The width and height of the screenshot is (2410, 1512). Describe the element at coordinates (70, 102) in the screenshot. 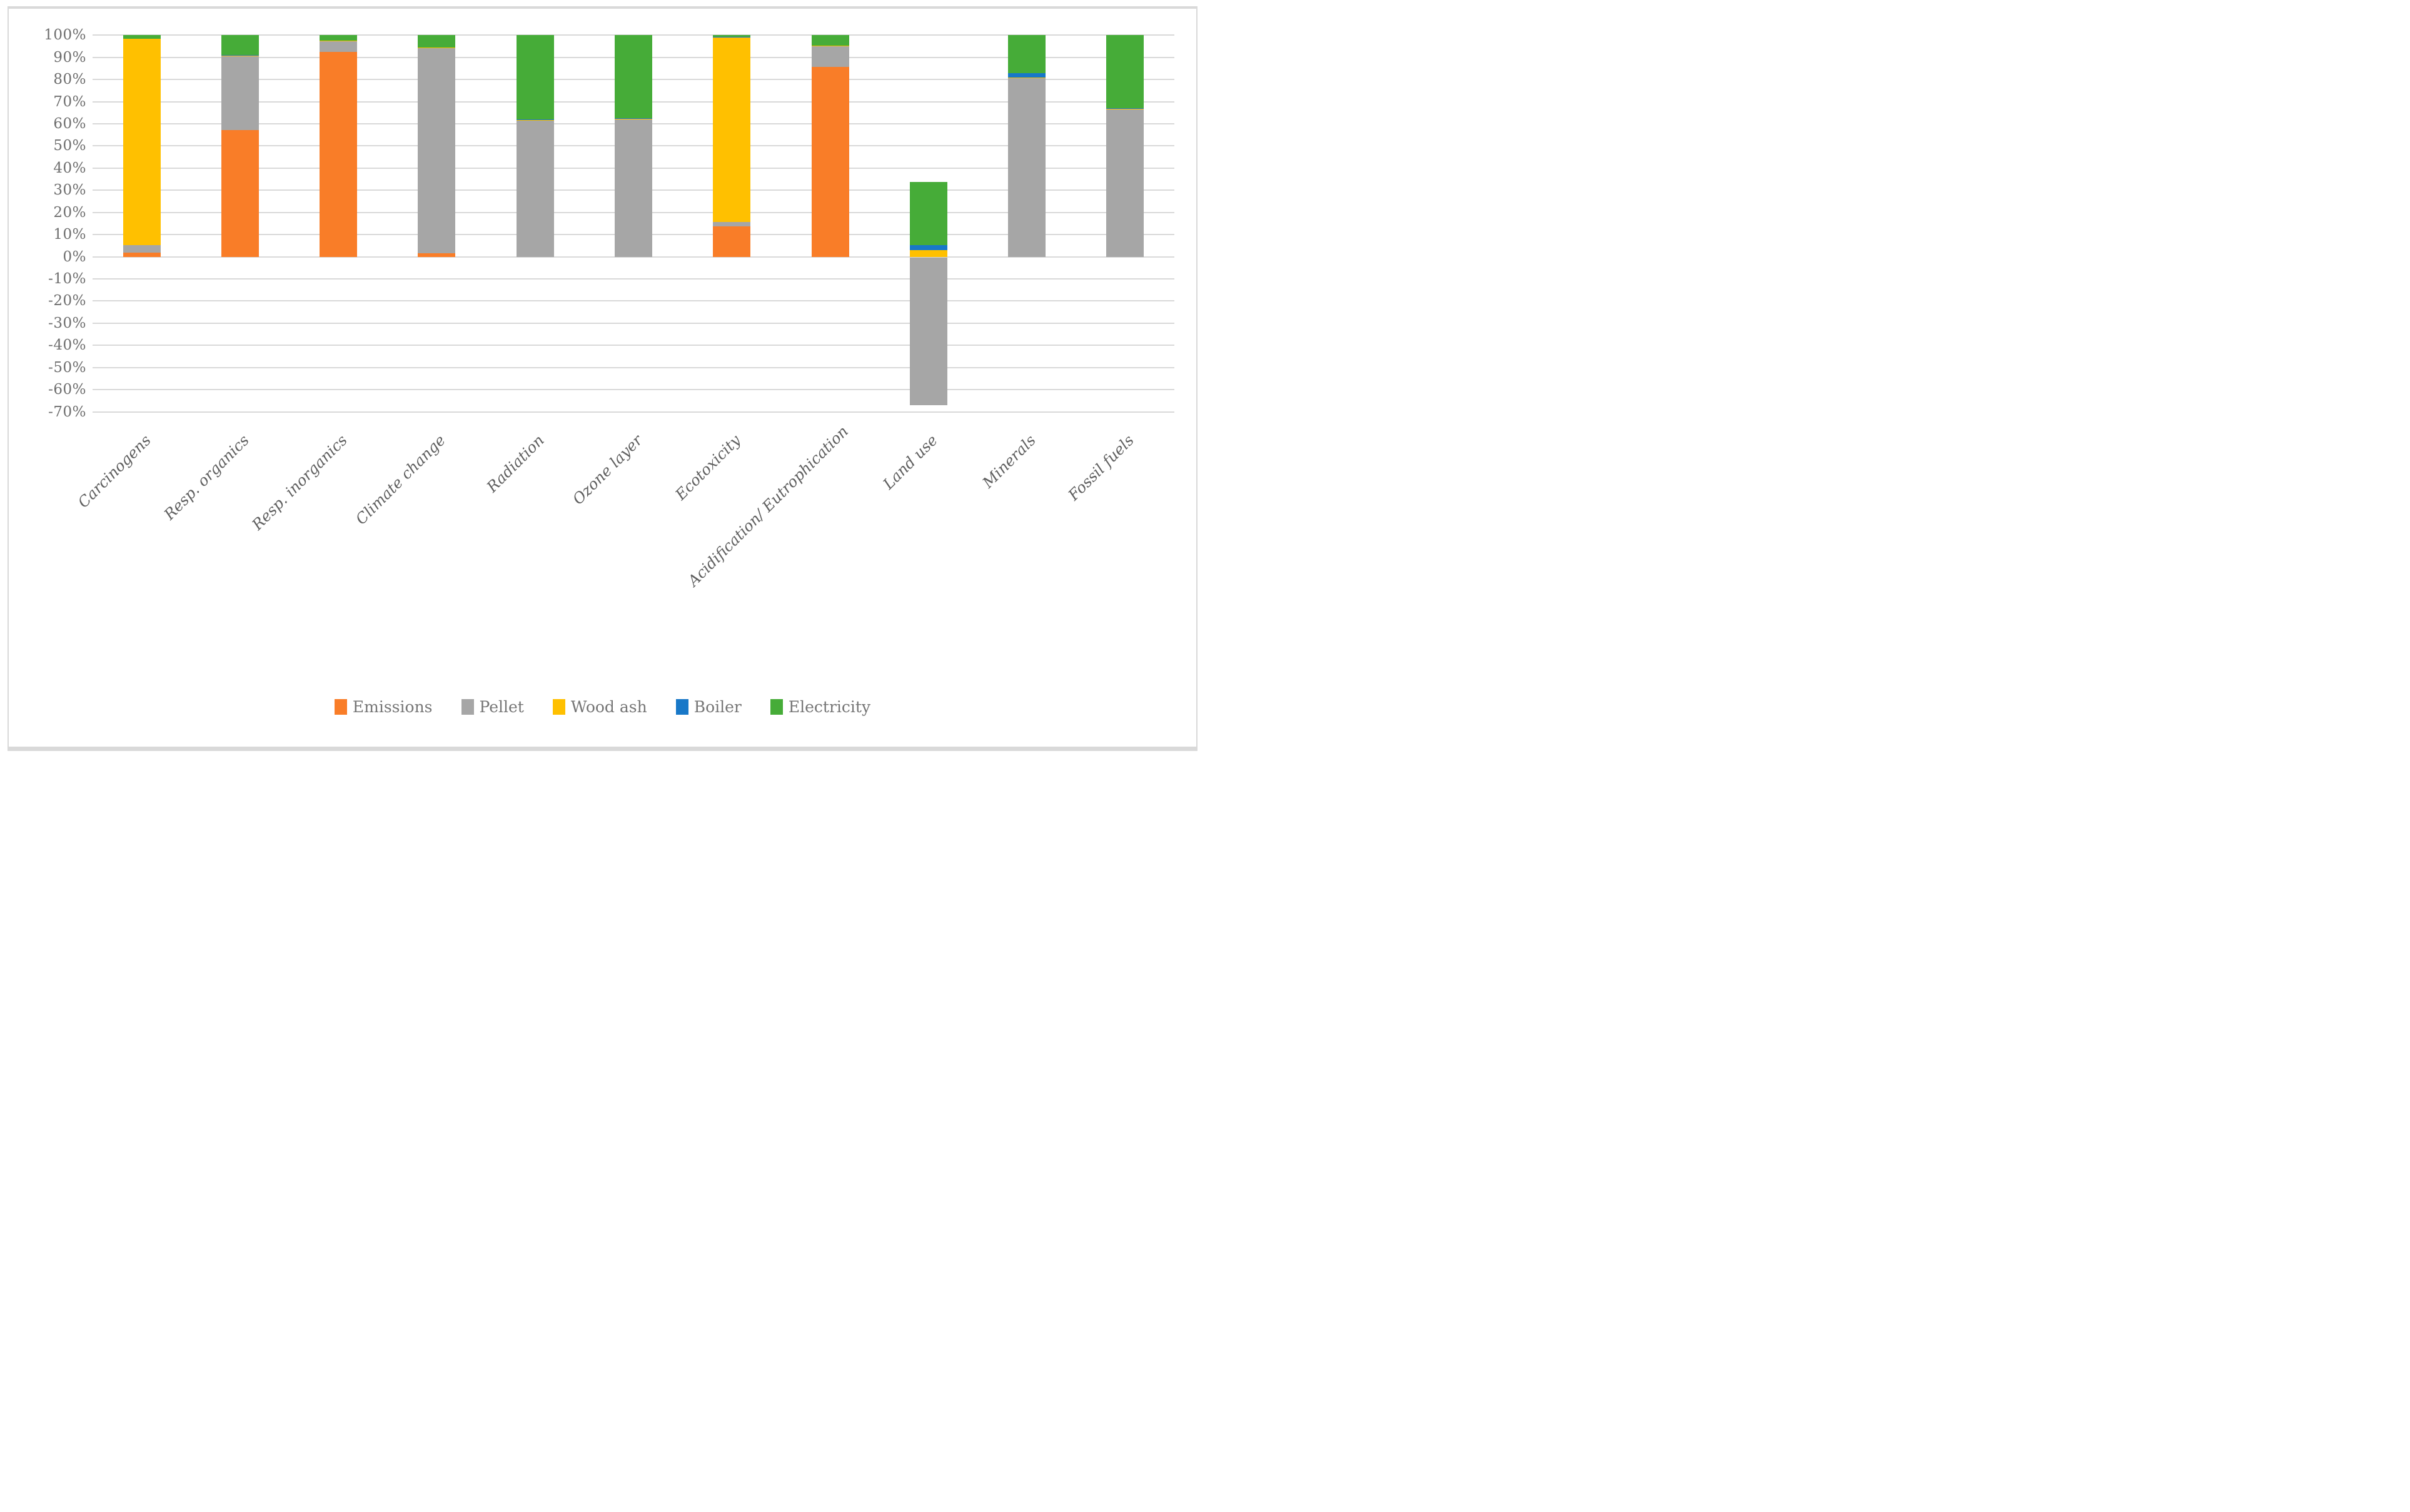

I see `y-tick-label: 70%` at that location.